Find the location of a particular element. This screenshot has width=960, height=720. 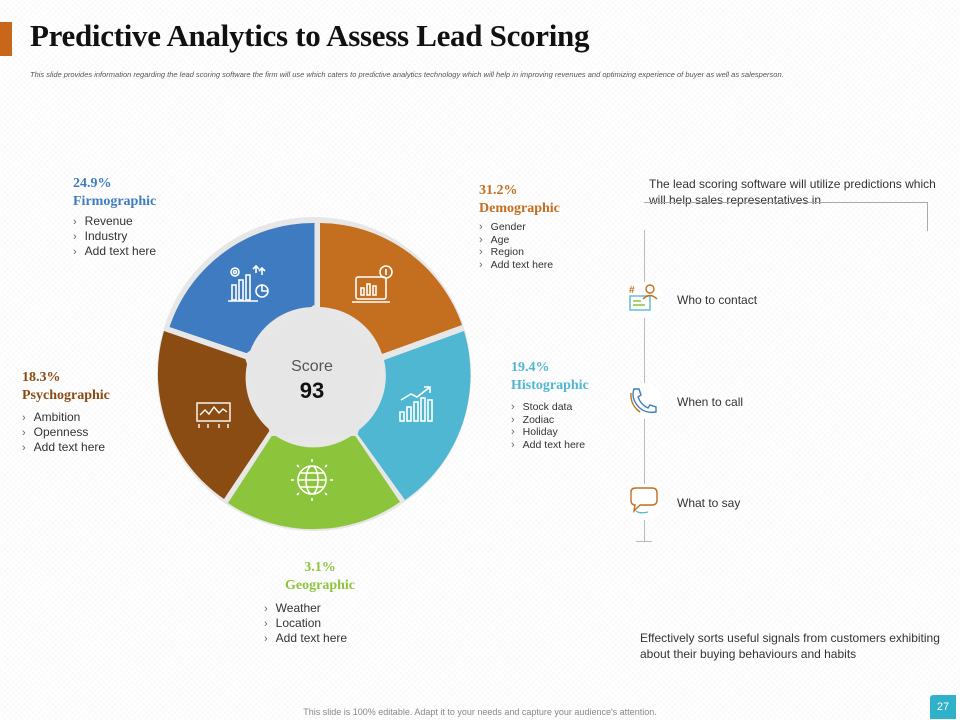

list-item: Age is located at coordinates (516, 240).